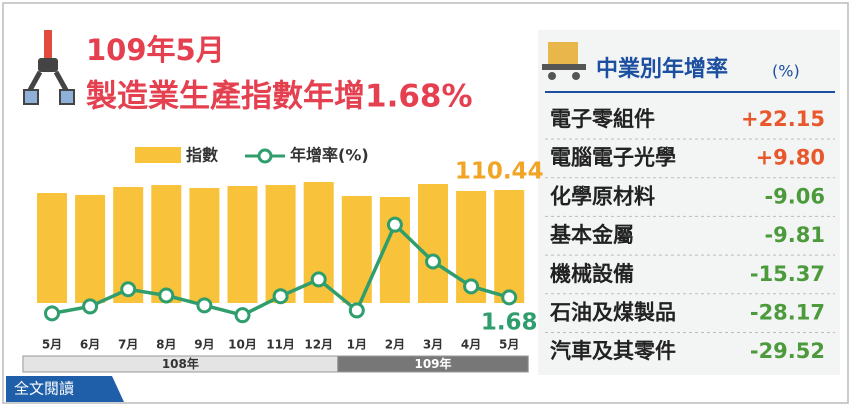  What do you see at coordinates (612, 313) in the screenshot?
I see `industry-name: 石油及煤製品` at bounding box center [612, 313].